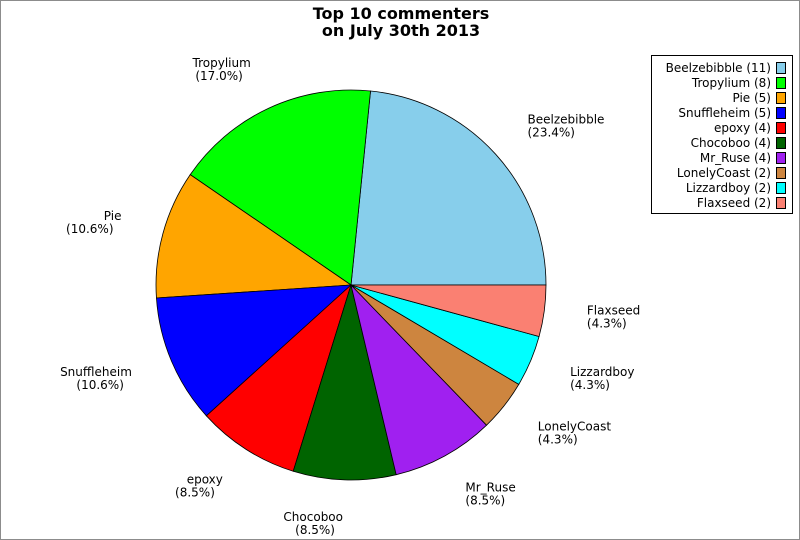 Image resolution: width=800 pixels, height=540 pixels. Describe the element at coordinates (344, 382) in the screenshot. I see `pie-slice-chocoboo` at that location.